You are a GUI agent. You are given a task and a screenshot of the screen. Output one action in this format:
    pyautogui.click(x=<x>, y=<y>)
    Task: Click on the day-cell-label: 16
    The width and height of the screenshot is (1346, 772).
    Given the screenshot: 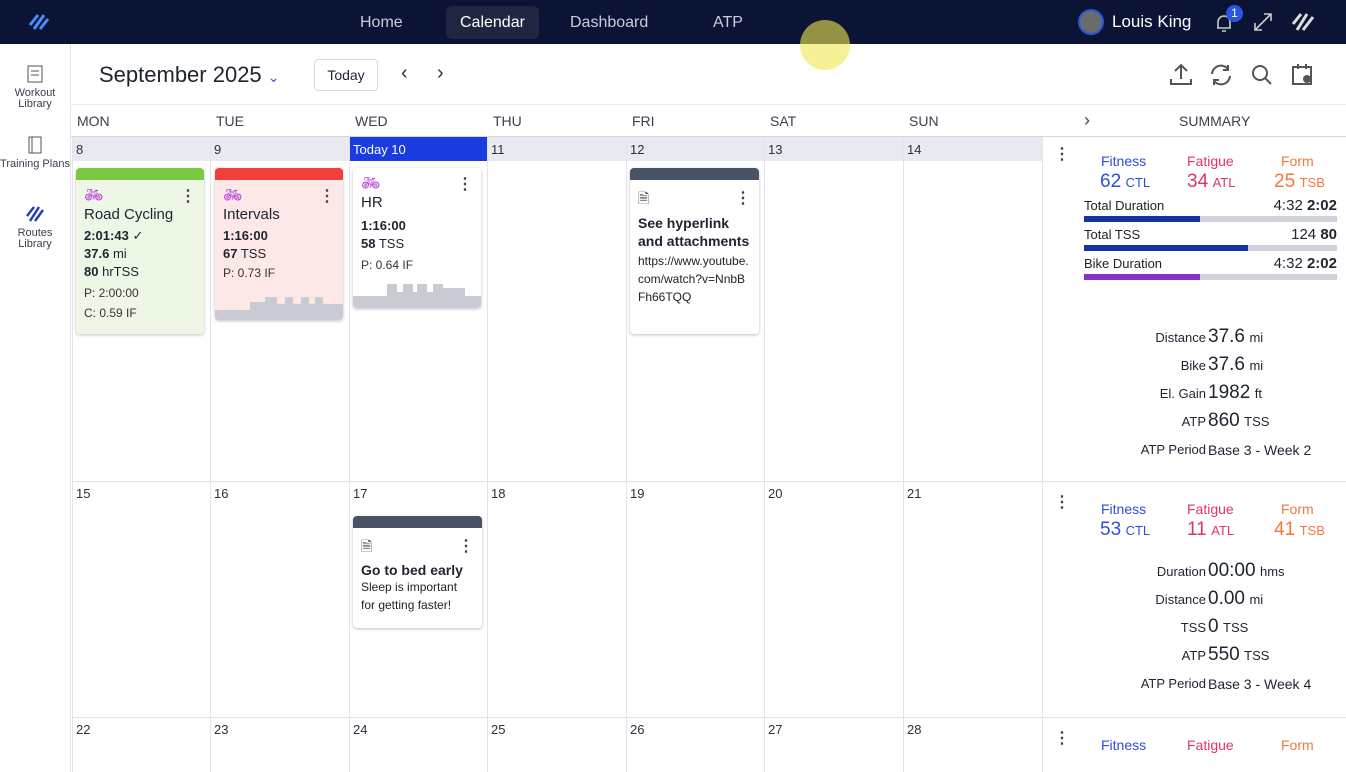 What is the action you would take?
    pyautogui.click(x=221, y=493)
    